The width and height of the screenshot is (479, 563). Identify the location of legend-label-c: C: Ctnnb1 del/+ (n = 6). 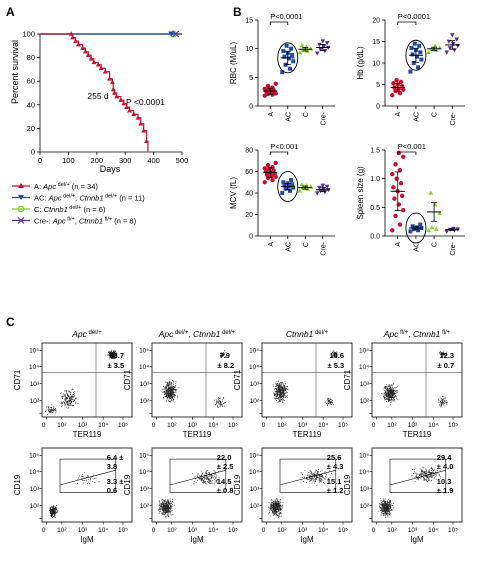
(70, 209).